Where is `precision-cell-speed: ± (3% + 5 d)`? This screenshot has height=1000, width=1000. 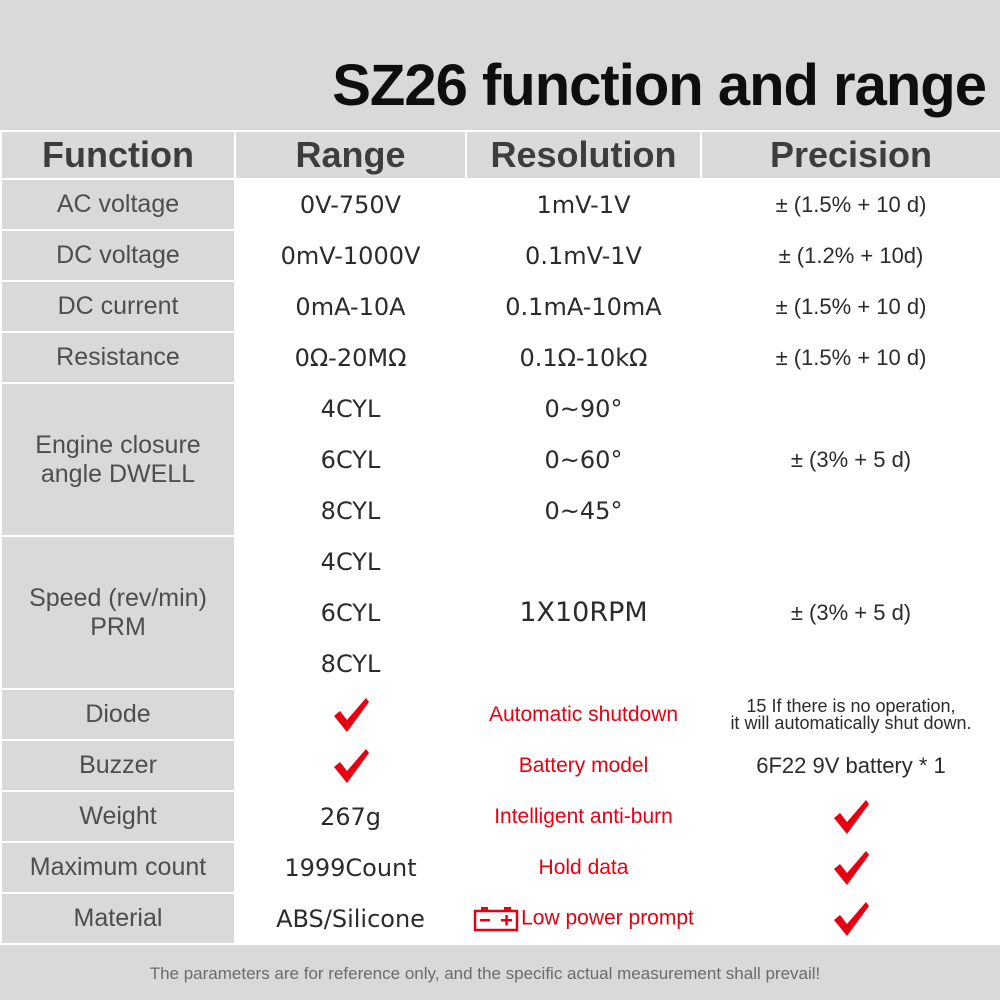
precision-cell-speed: ± (3% + 5 d) is located at coordinates (850, 612).